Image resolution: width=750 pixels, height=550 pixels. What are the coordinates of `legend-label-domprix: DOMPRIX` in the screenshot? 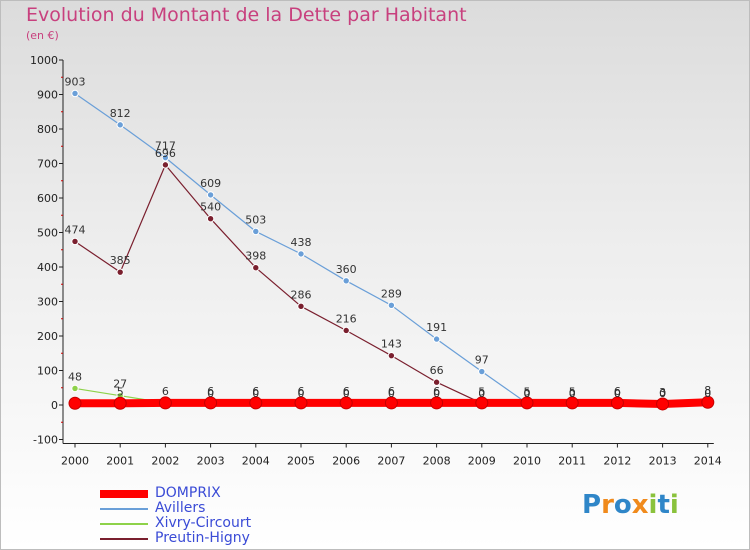 It's located at (188, 493).